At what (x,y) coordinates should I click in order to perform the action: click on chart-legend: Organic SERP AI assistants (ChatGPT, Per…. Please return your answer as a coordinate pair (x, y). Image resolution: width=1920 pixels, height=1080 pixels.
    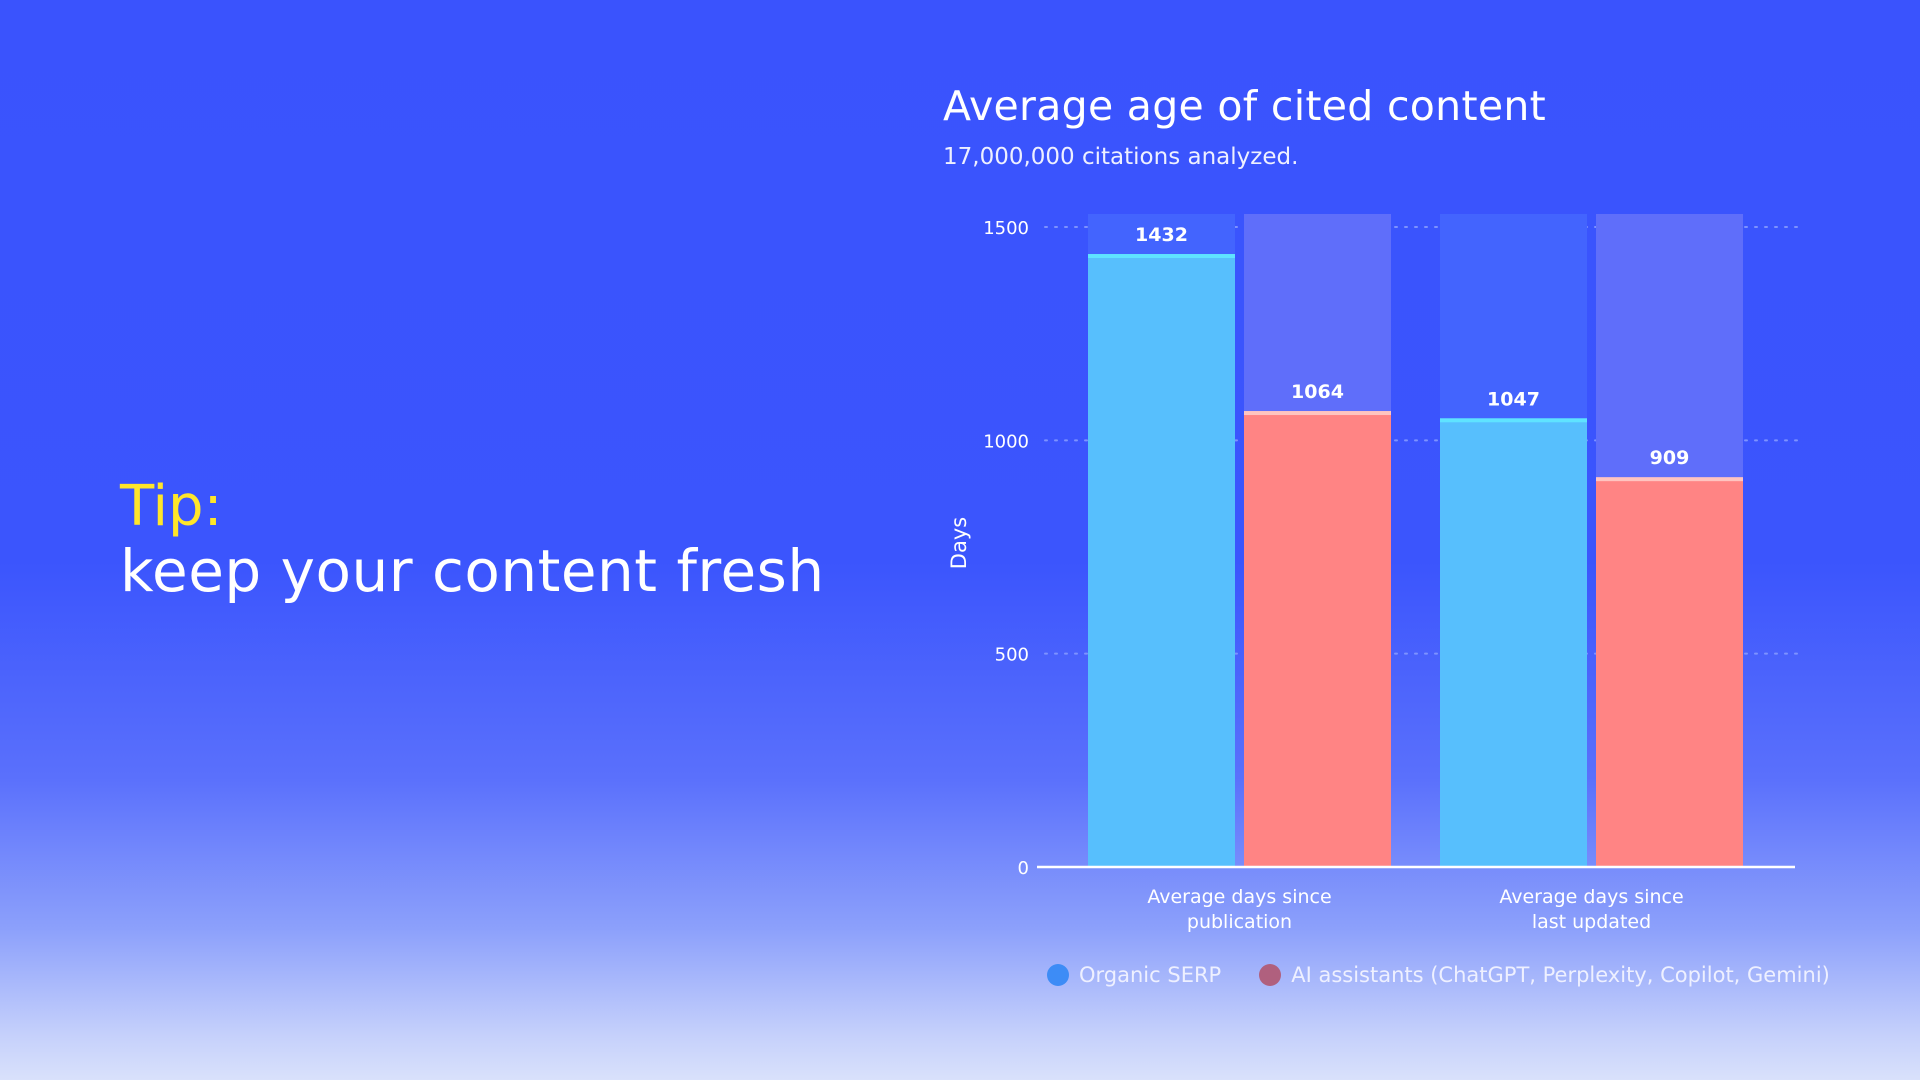
    Looking at the image, I should click on (1457, 975).